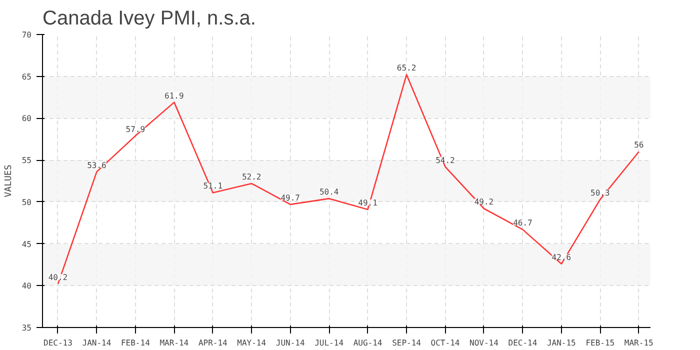  Describe the element at coordinates (561, 343) in the screenshot. I see `x-tick-label: JAN-15` at that location.